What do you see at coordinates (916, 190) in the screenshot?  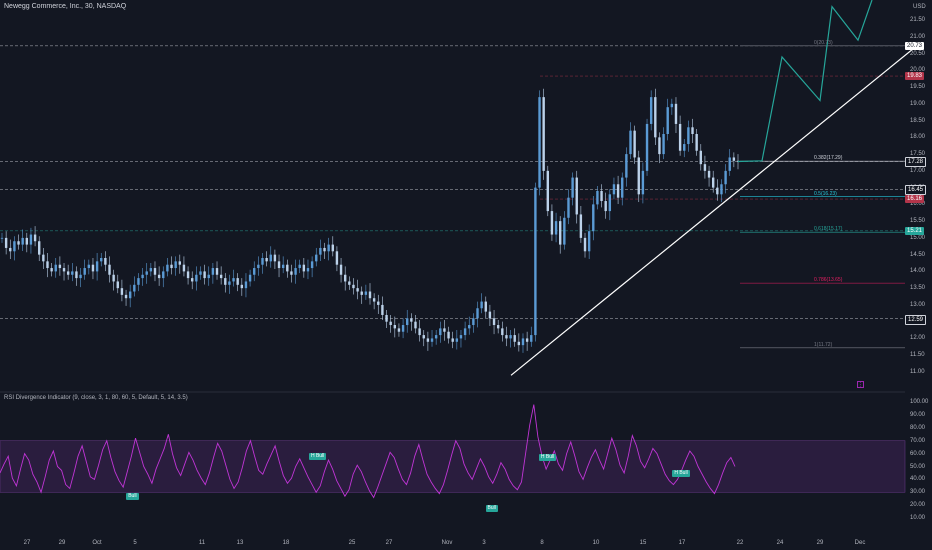 I see `price-badge: 16.45` at bounding box center [916, 190].